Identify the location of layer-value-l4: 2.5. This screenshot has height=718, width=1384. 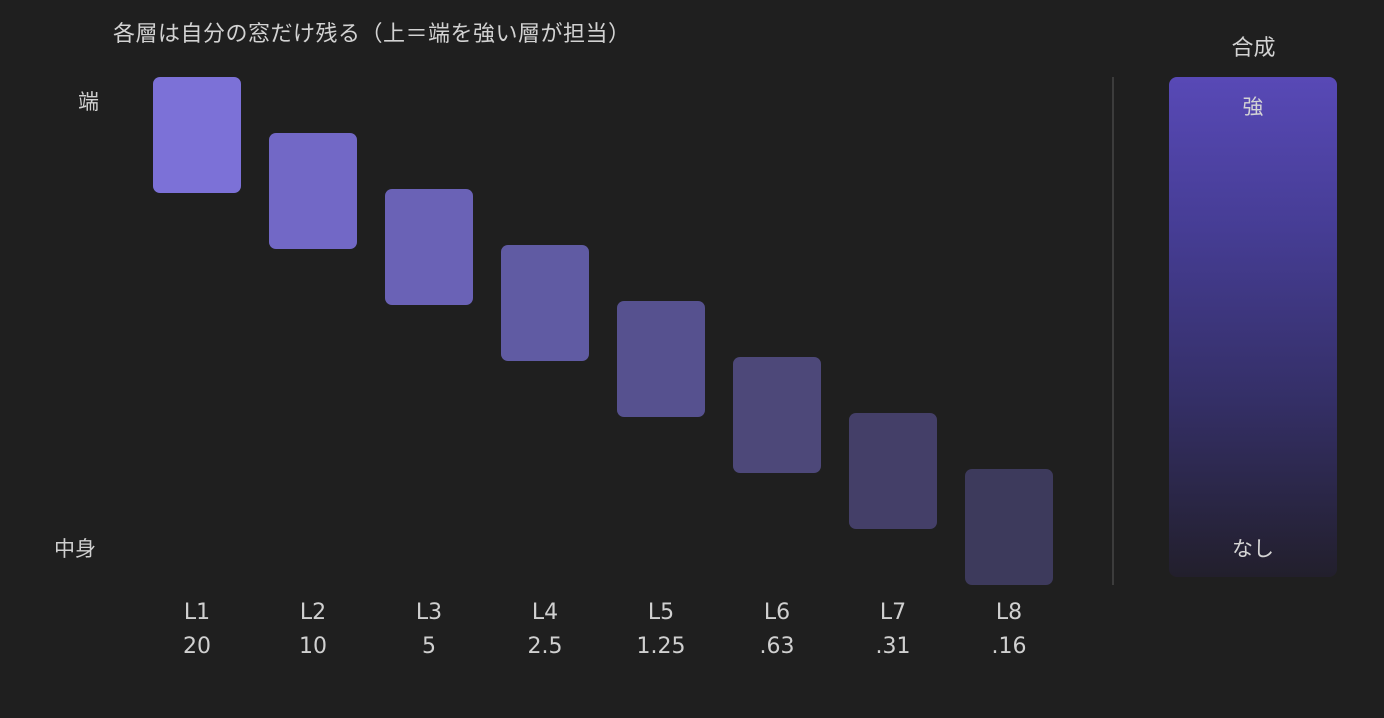
(545, 646).